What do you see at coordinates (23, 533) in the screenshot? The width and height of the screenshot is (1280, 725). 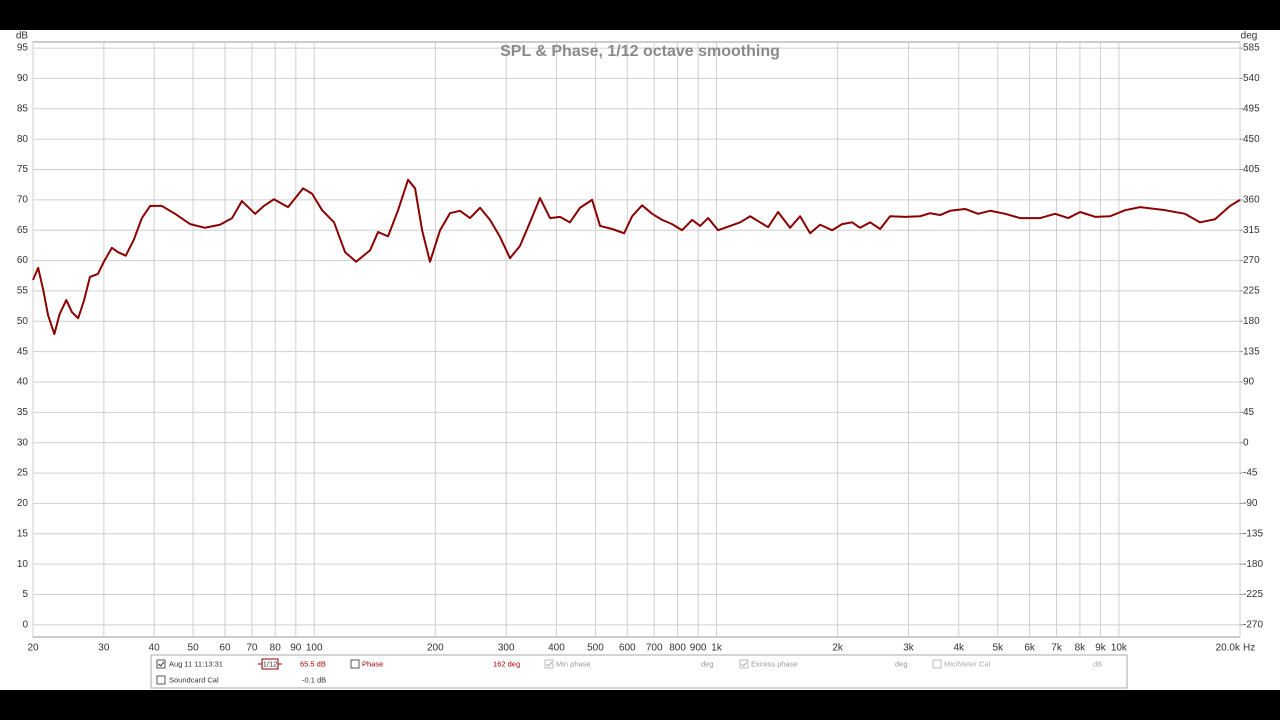 I see `y-tick-label: 15` at bounding box center [23, 533].